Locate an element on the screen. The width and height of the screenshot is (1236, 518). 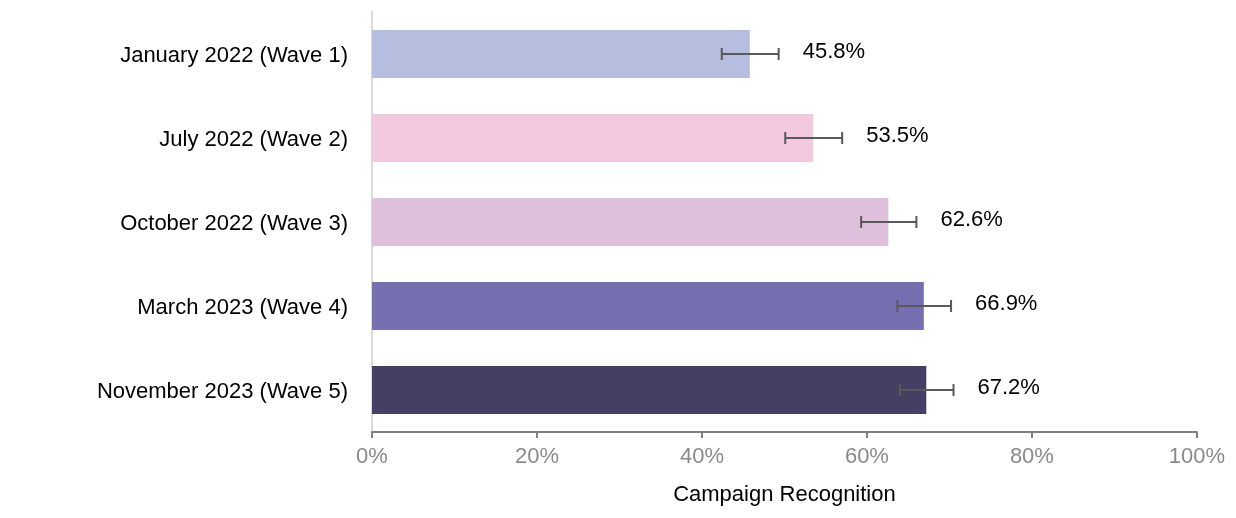
data-label: 53.5% is located at coordinates (897, 134).